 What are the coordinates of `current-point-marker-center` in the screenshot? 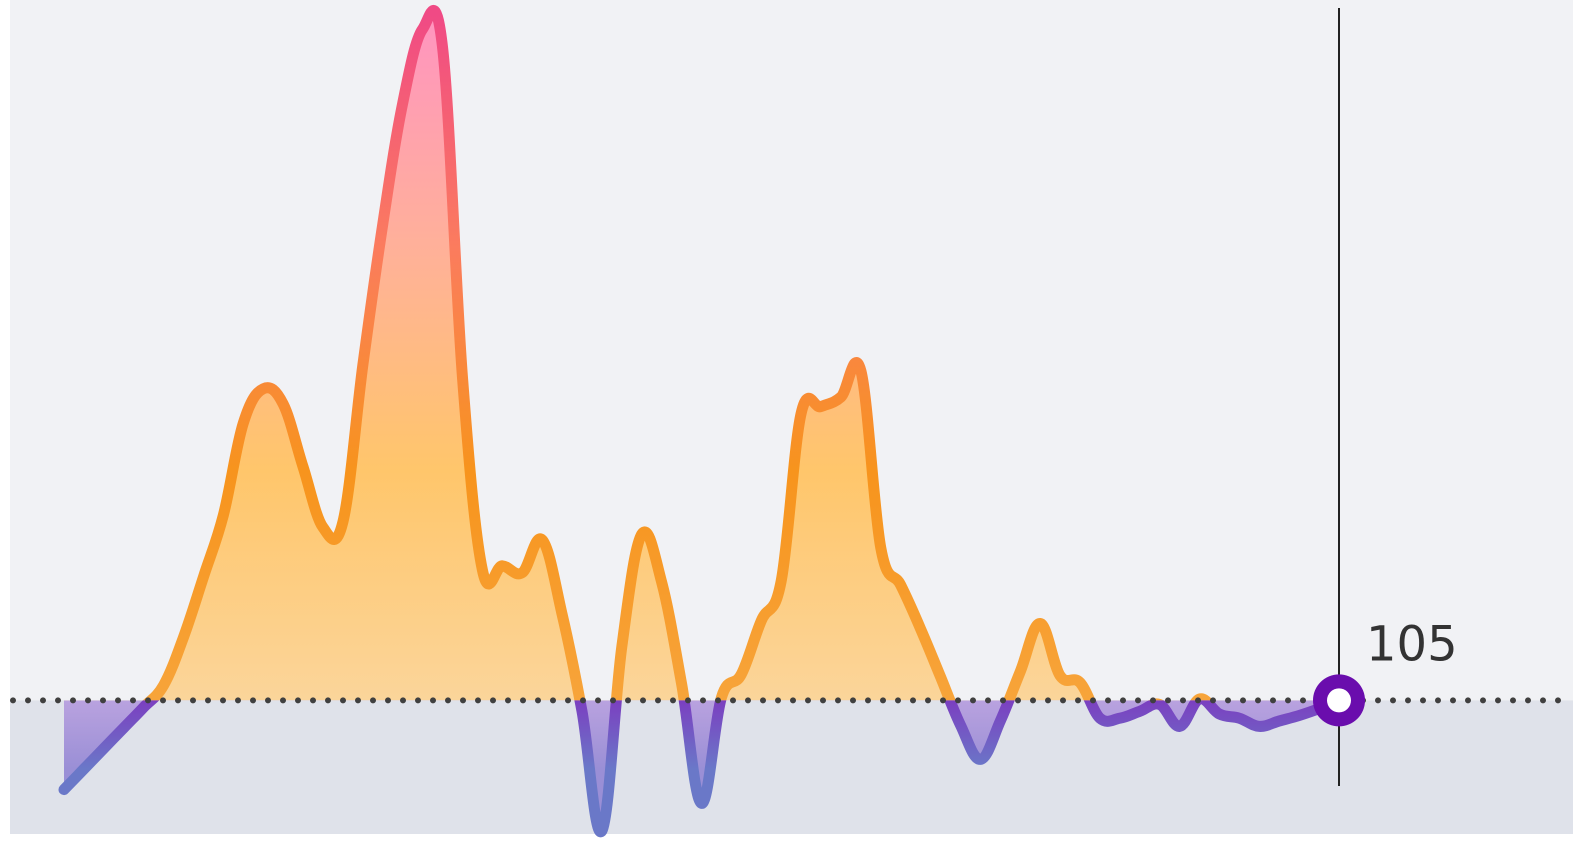 It's located at (1339, 700).